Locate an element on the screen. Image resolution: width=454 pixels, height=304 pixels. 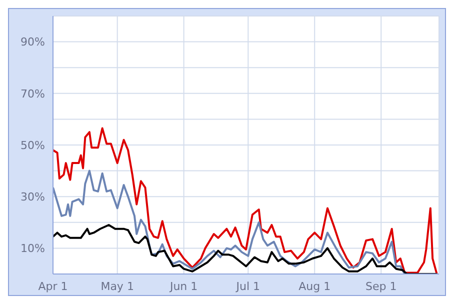
y-tick-label: 30% is located at coordinates (32, 197).